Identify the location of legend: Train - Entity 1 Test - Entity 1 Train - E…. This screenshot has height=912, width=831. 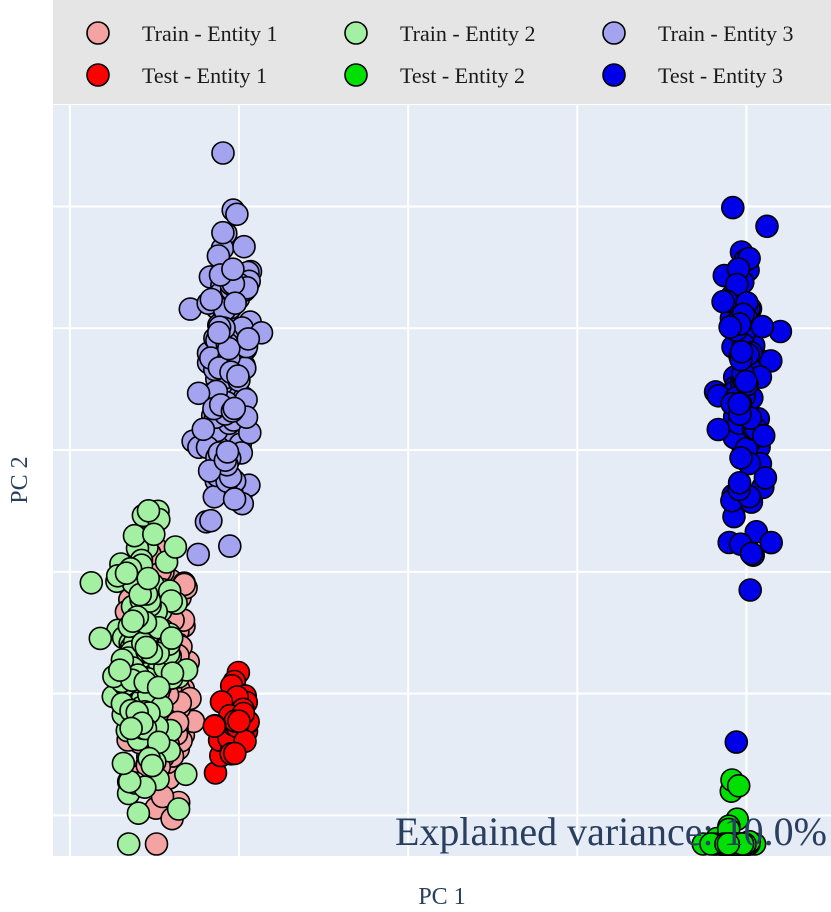
(439, 54).